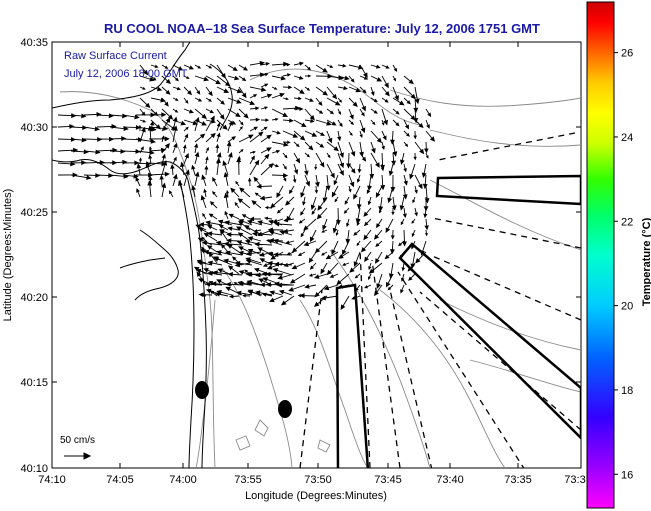 The width and height of the screenshot is (651, 511). Describe the element at coordinates (120, 480) in the screenshot. I see `x-tick-label: 74:05` at that location.